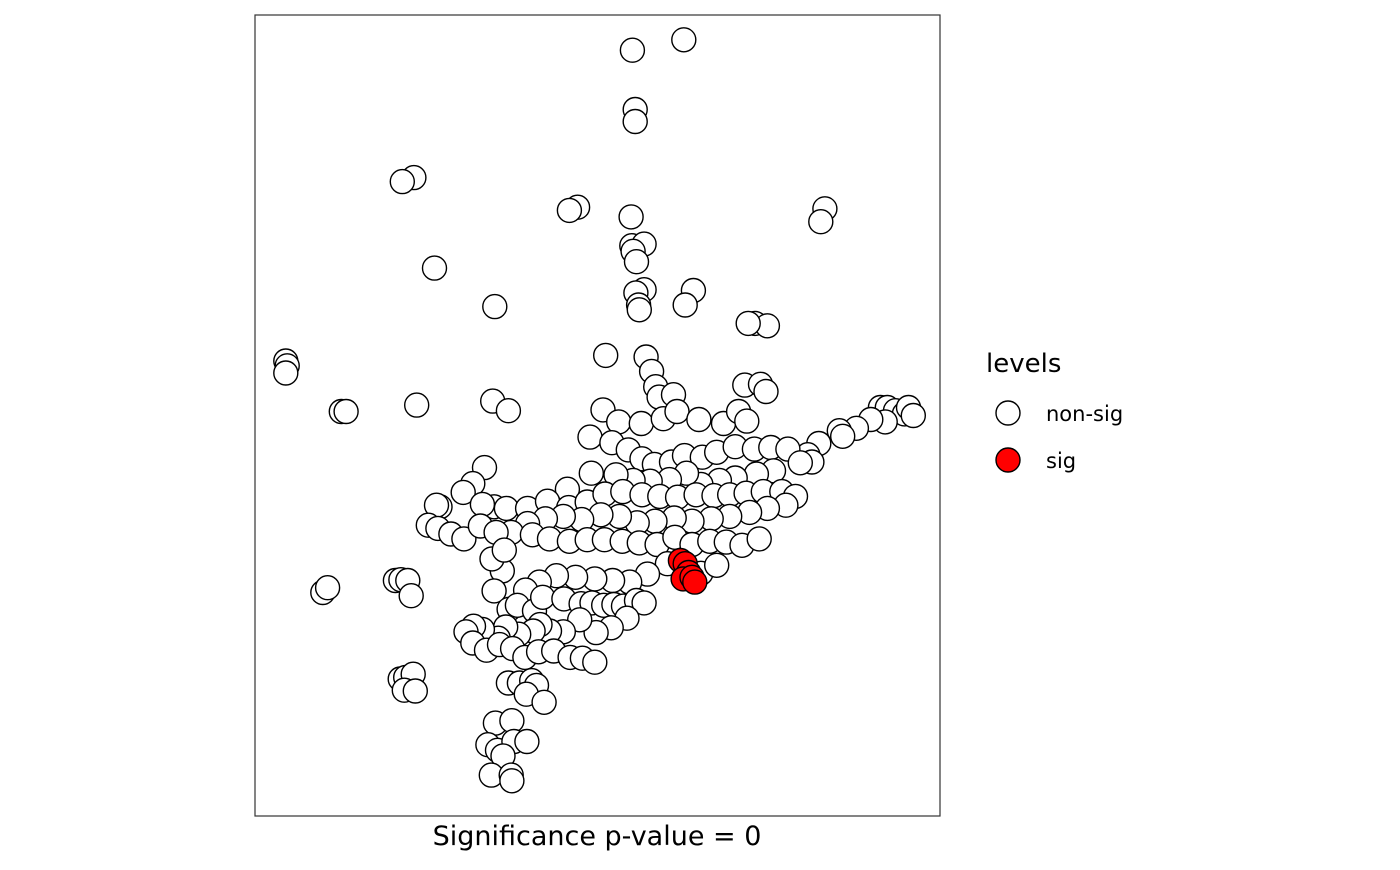 The width and height of the screenshot is (1400, 870). I want to click on legend-label-non-sig: non-sig, so click(1084, 414).